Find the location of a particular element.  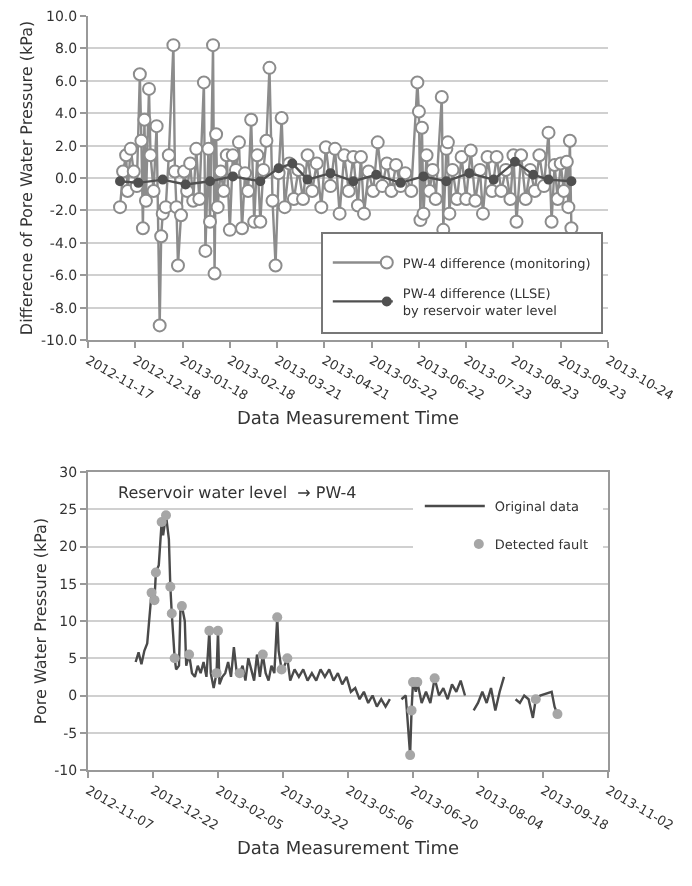

annotation: Reservoir water level → PW-4 is located at coordinates (237, 493).